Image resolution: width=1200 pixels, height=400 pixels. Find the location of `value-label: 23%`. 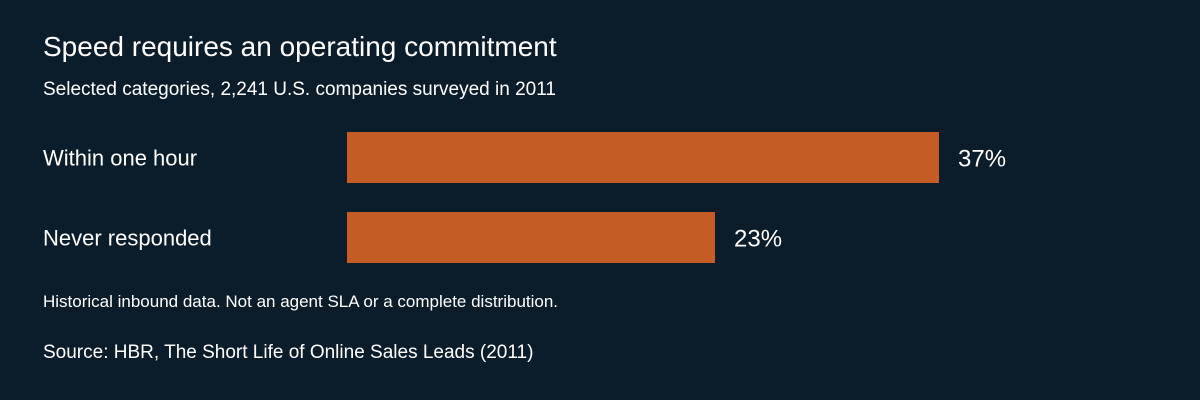

value-label: 23% is located at coordinates (758, 239).